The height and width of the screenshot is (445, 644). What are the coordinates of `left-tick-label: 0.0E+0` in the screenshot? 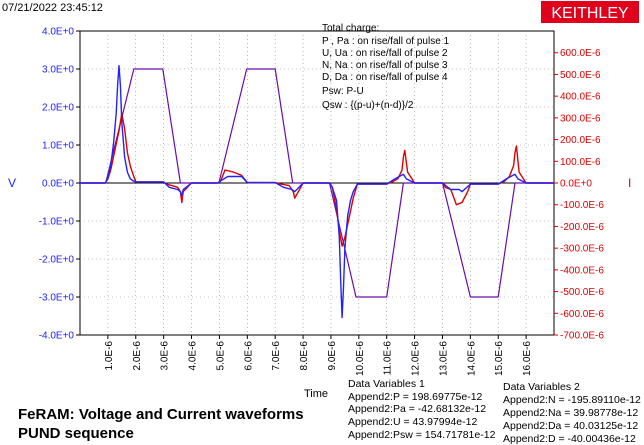 It's located at (58, 184).